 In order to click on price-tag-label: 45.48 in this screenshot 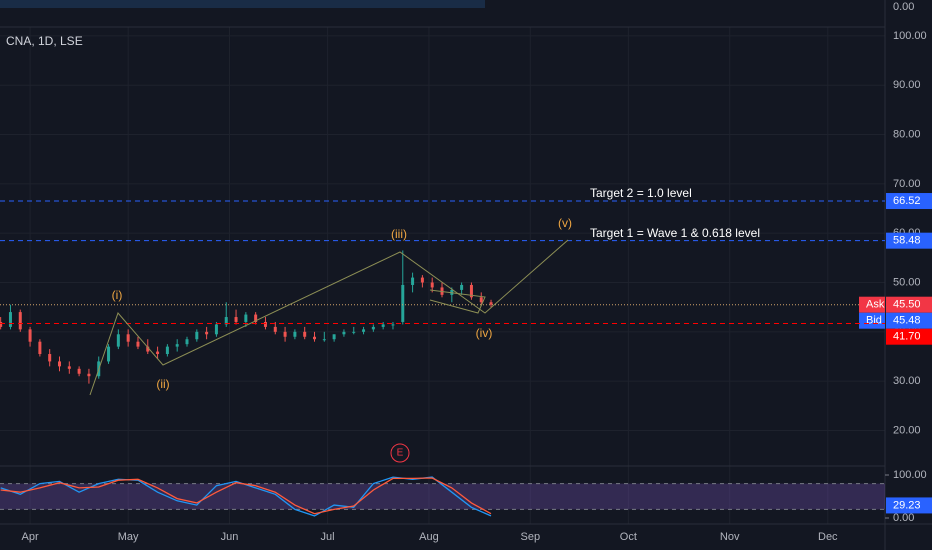, I will do `click(907, 321)`.